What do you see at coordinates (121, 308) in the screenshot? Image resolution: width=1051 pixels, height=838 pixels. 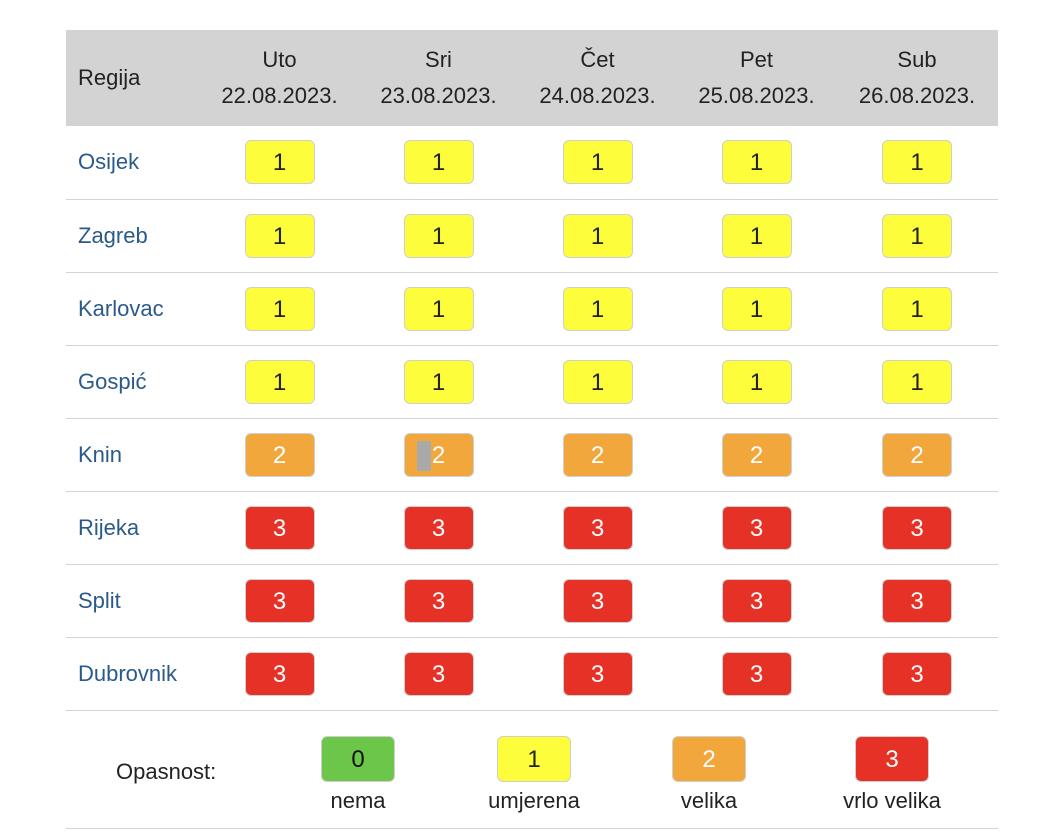 I see `region-link: Karlovac` at bounding box center [121, 308].